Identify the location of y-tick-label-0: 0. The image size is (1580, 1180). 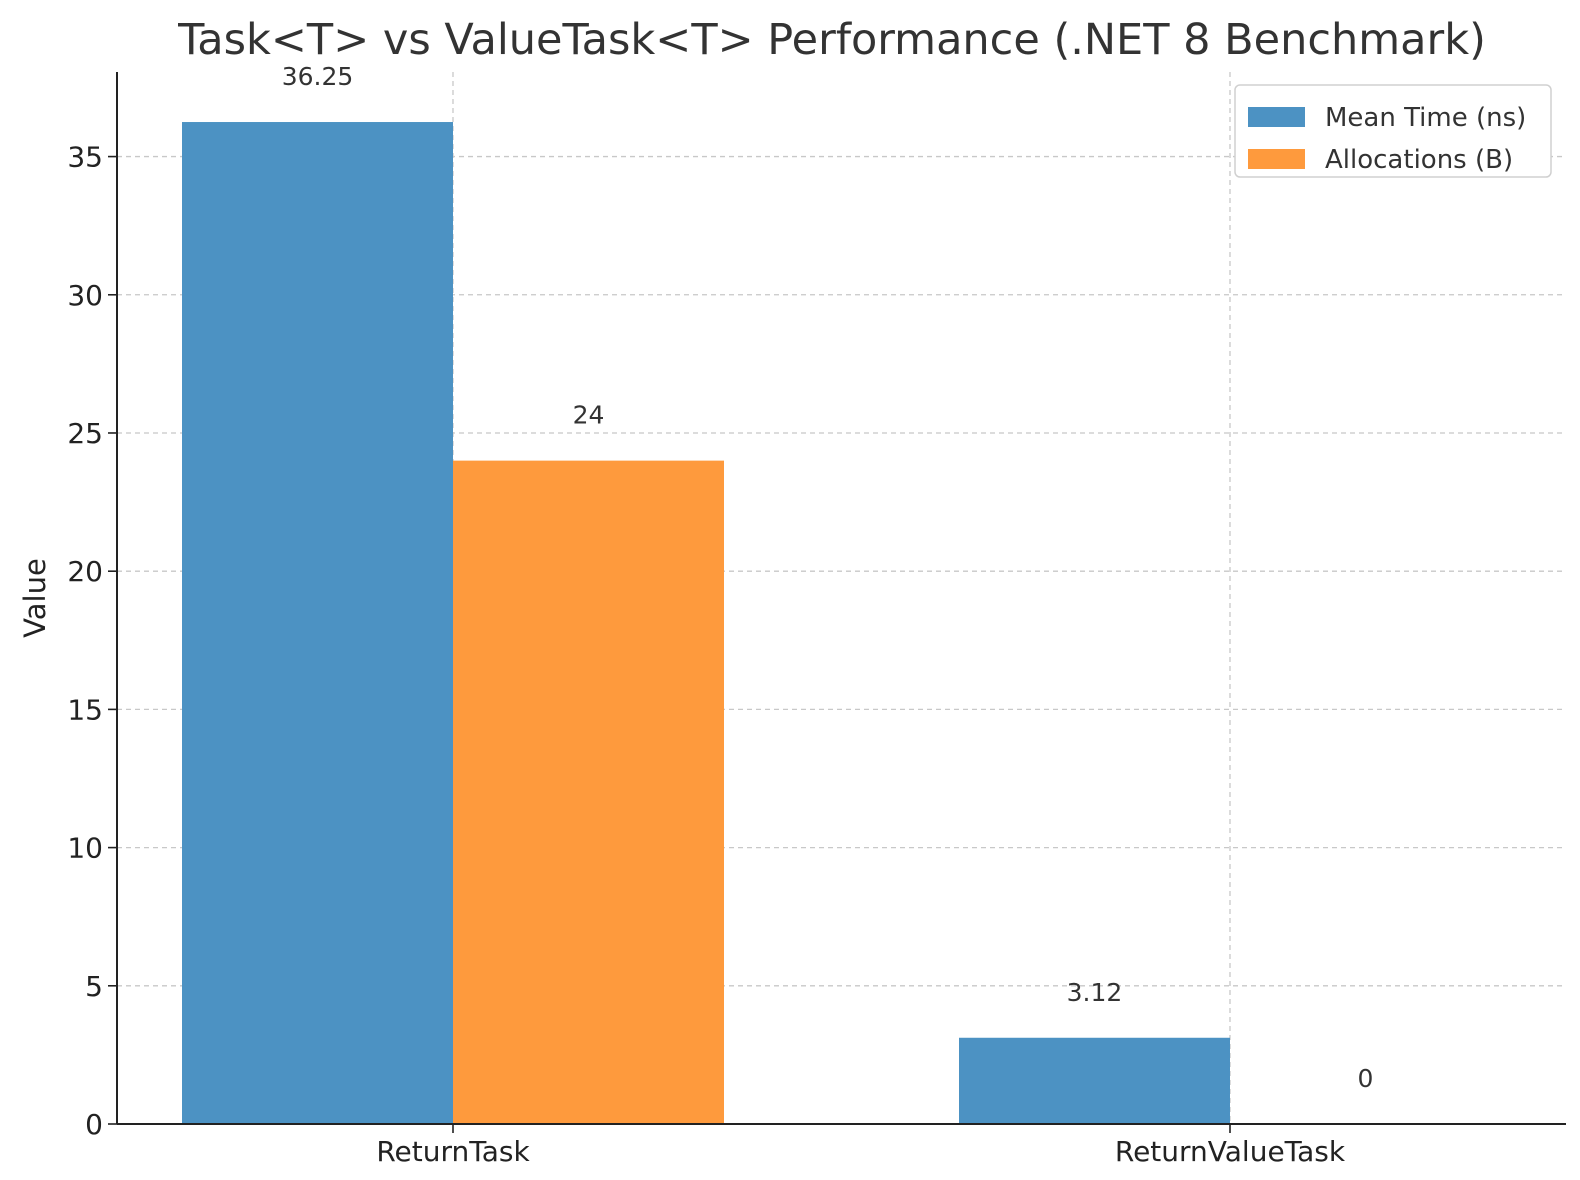
(94, 1124).